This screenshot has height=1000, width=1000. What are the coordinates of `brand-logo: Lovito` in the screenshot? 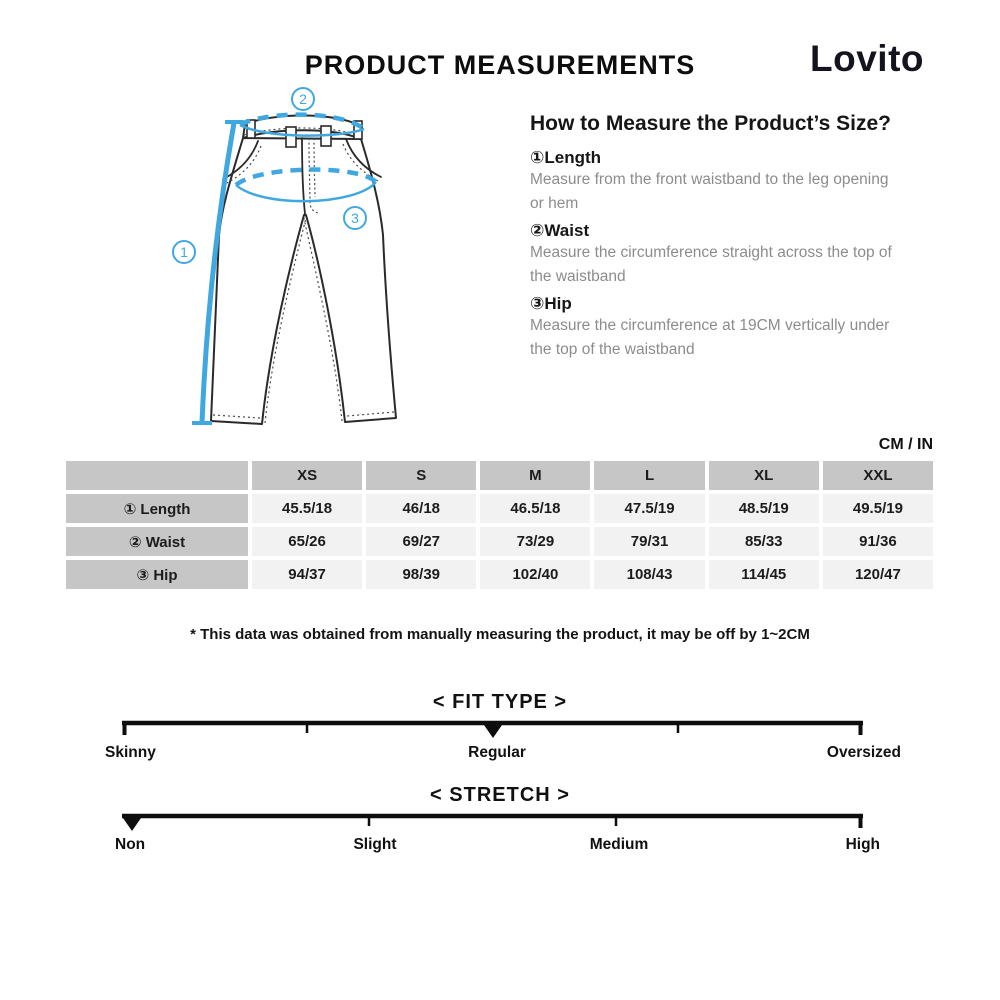 It's located at (867, 58).